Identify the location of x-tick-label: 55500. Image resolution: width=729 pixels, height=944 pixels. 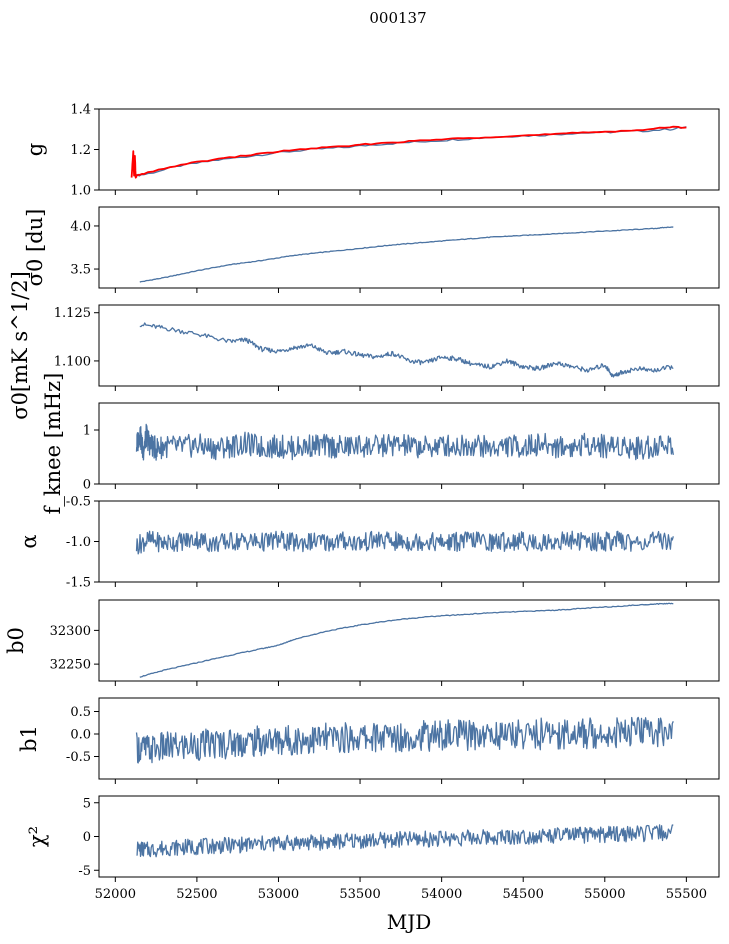
(686, 894).